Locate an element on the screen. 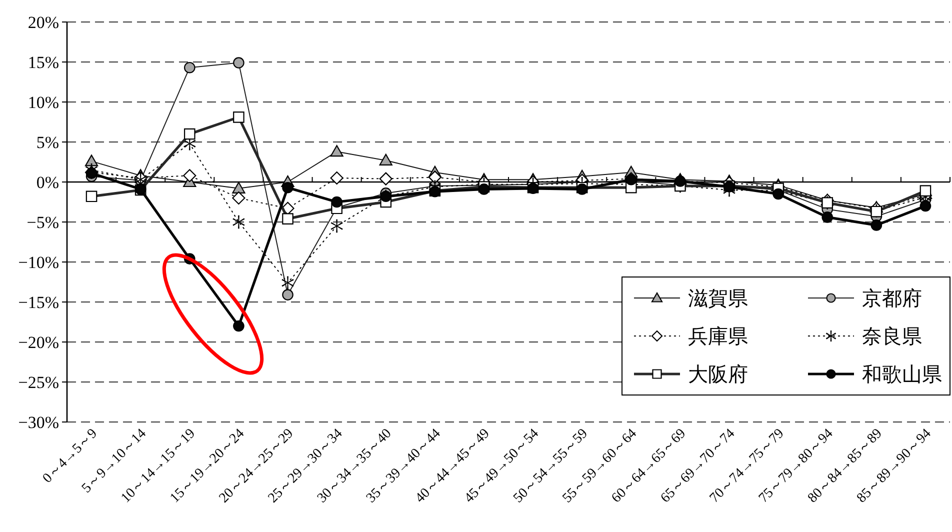  y-tick-label: 5% is located at coordinates (47, 142).